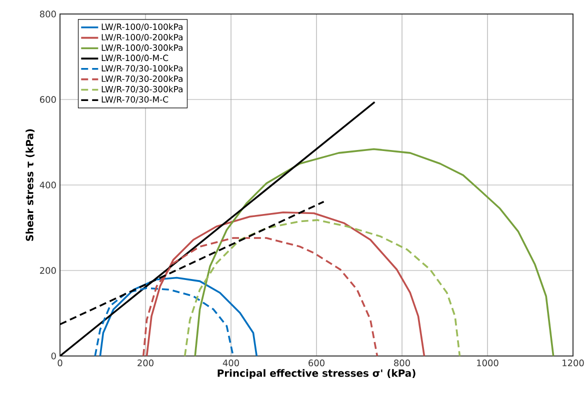 The image size is (586, 401). What do you see at coordinates (487, 363) in the screenshot?
I see `x-tick-label: 1000` at bounding box center [487, 363].